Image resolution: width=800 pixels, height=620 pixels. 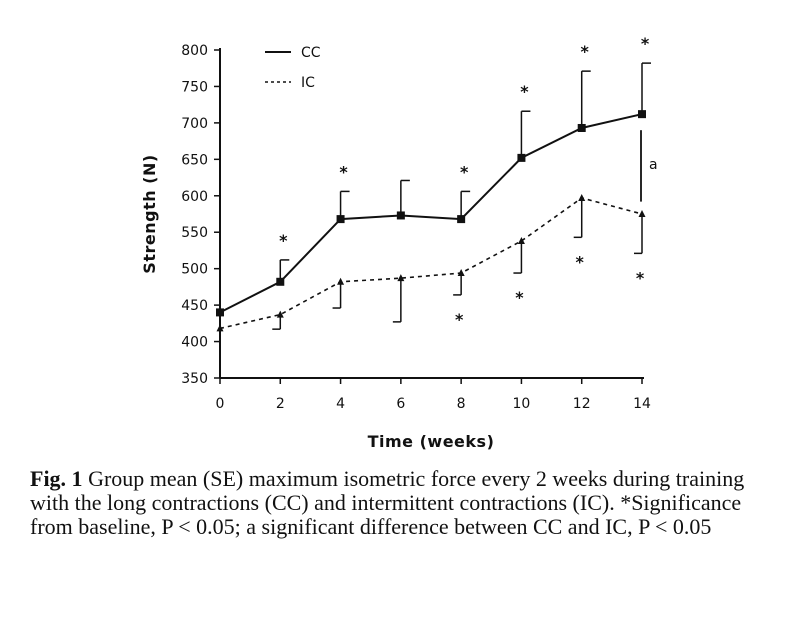 I want to click on x-tick-label: 2, so click(x=280, y=404).